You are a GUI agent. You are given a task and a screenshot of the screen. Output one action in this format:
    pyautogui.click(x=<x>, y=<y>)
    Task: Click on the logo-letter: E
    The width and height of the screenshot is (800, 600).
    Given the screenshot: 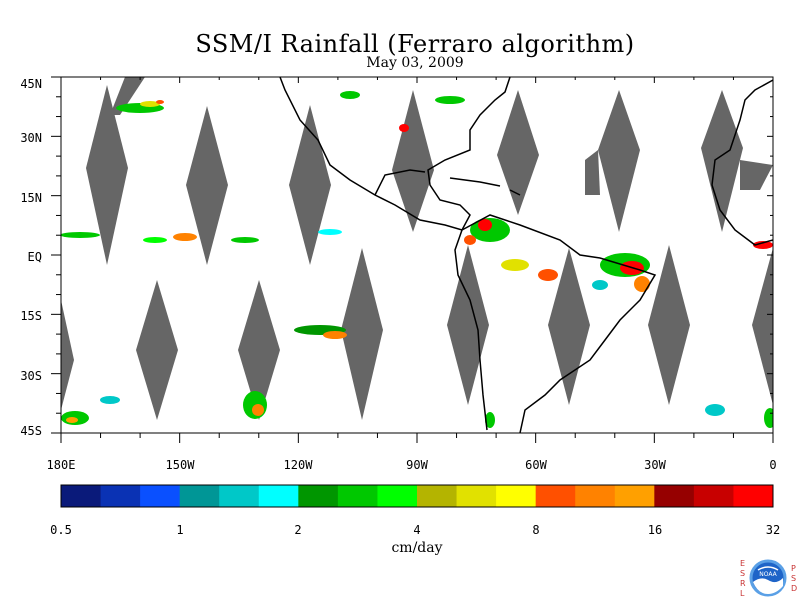 What is the action you would take?
    pyautogui.click(x=742, y=563)
    